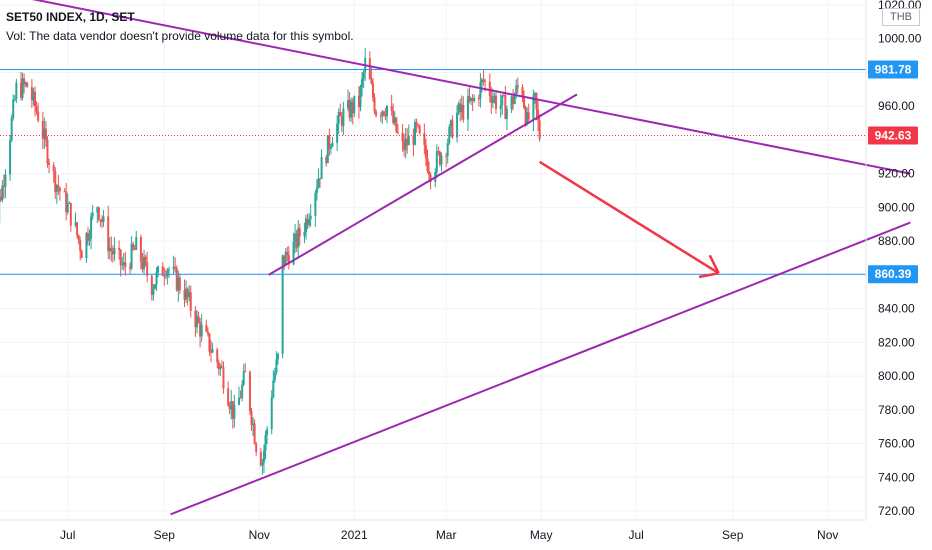 The image size is (932, 550). What do you see at coordinates (70, 17) in the screenshot?
I see `symbol-title: SET50 INDEX, 1D, SET` at bounding box center [70, 17].